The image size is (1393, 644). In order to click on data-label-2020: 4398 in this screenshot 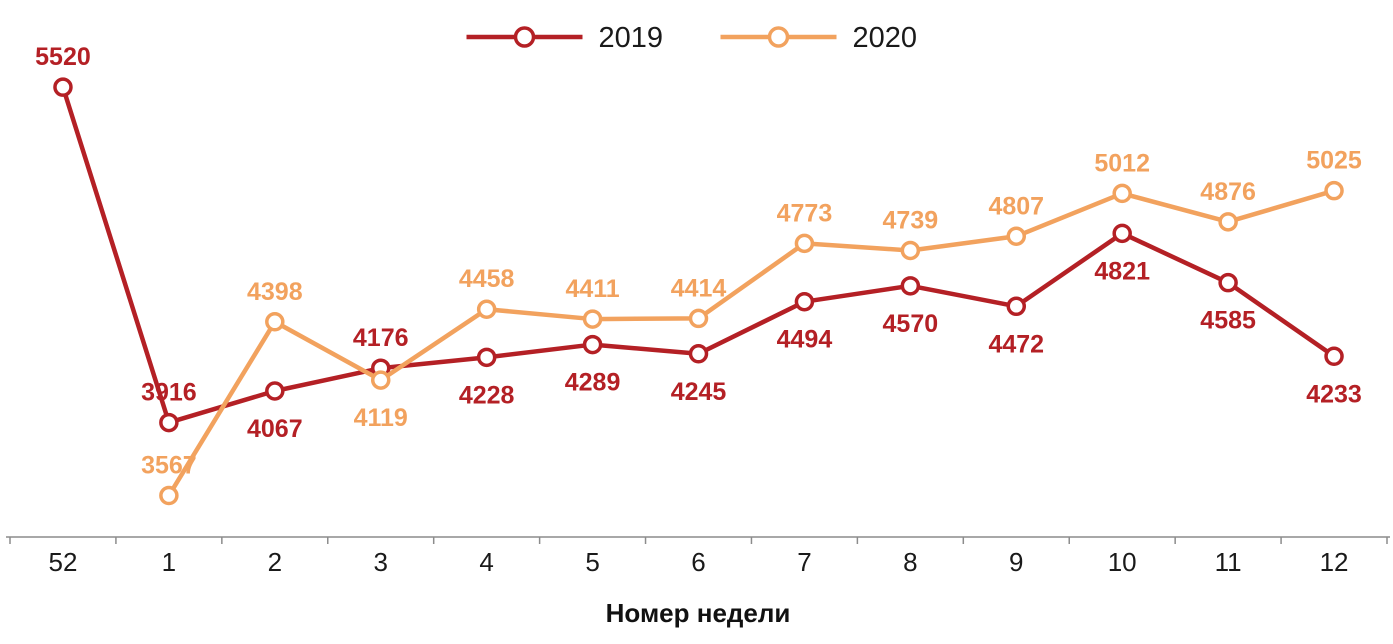, I will do `click(275, 292)`.